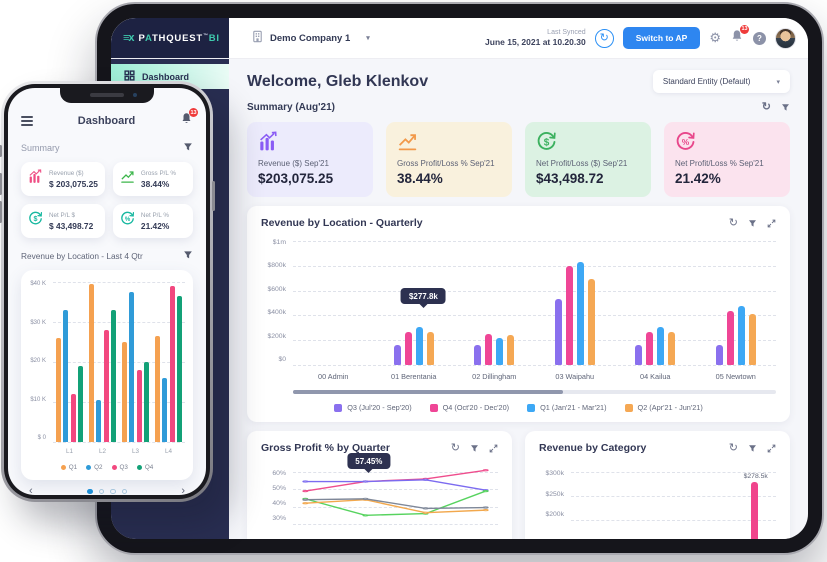  Describe the element at coordinates (661, 38) in the screenshot. I see `switch-to-ap-button: Switch to AP` at that location.